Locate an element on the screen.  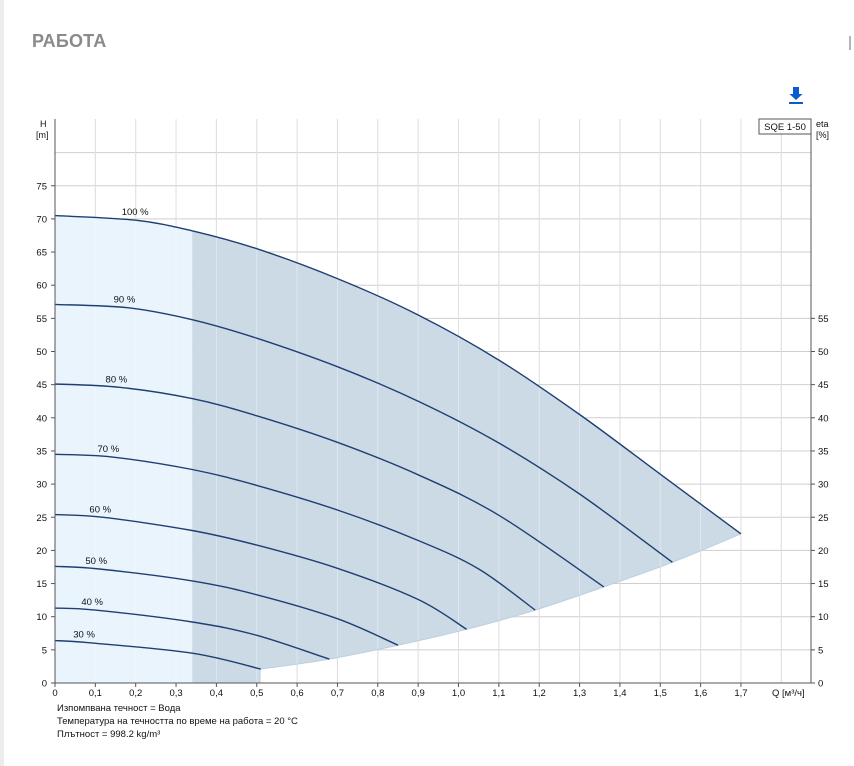
y-right-tick-label: 40 is located at coordinates (823, 418).